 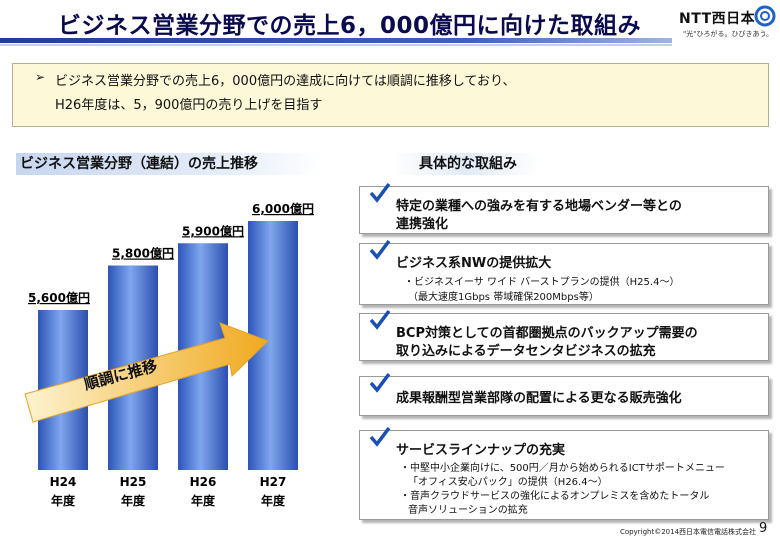 What do you see at coordinates (765, 16) in the screenshot?
I see `company-logo-icon` at bounding box center [765, 16].